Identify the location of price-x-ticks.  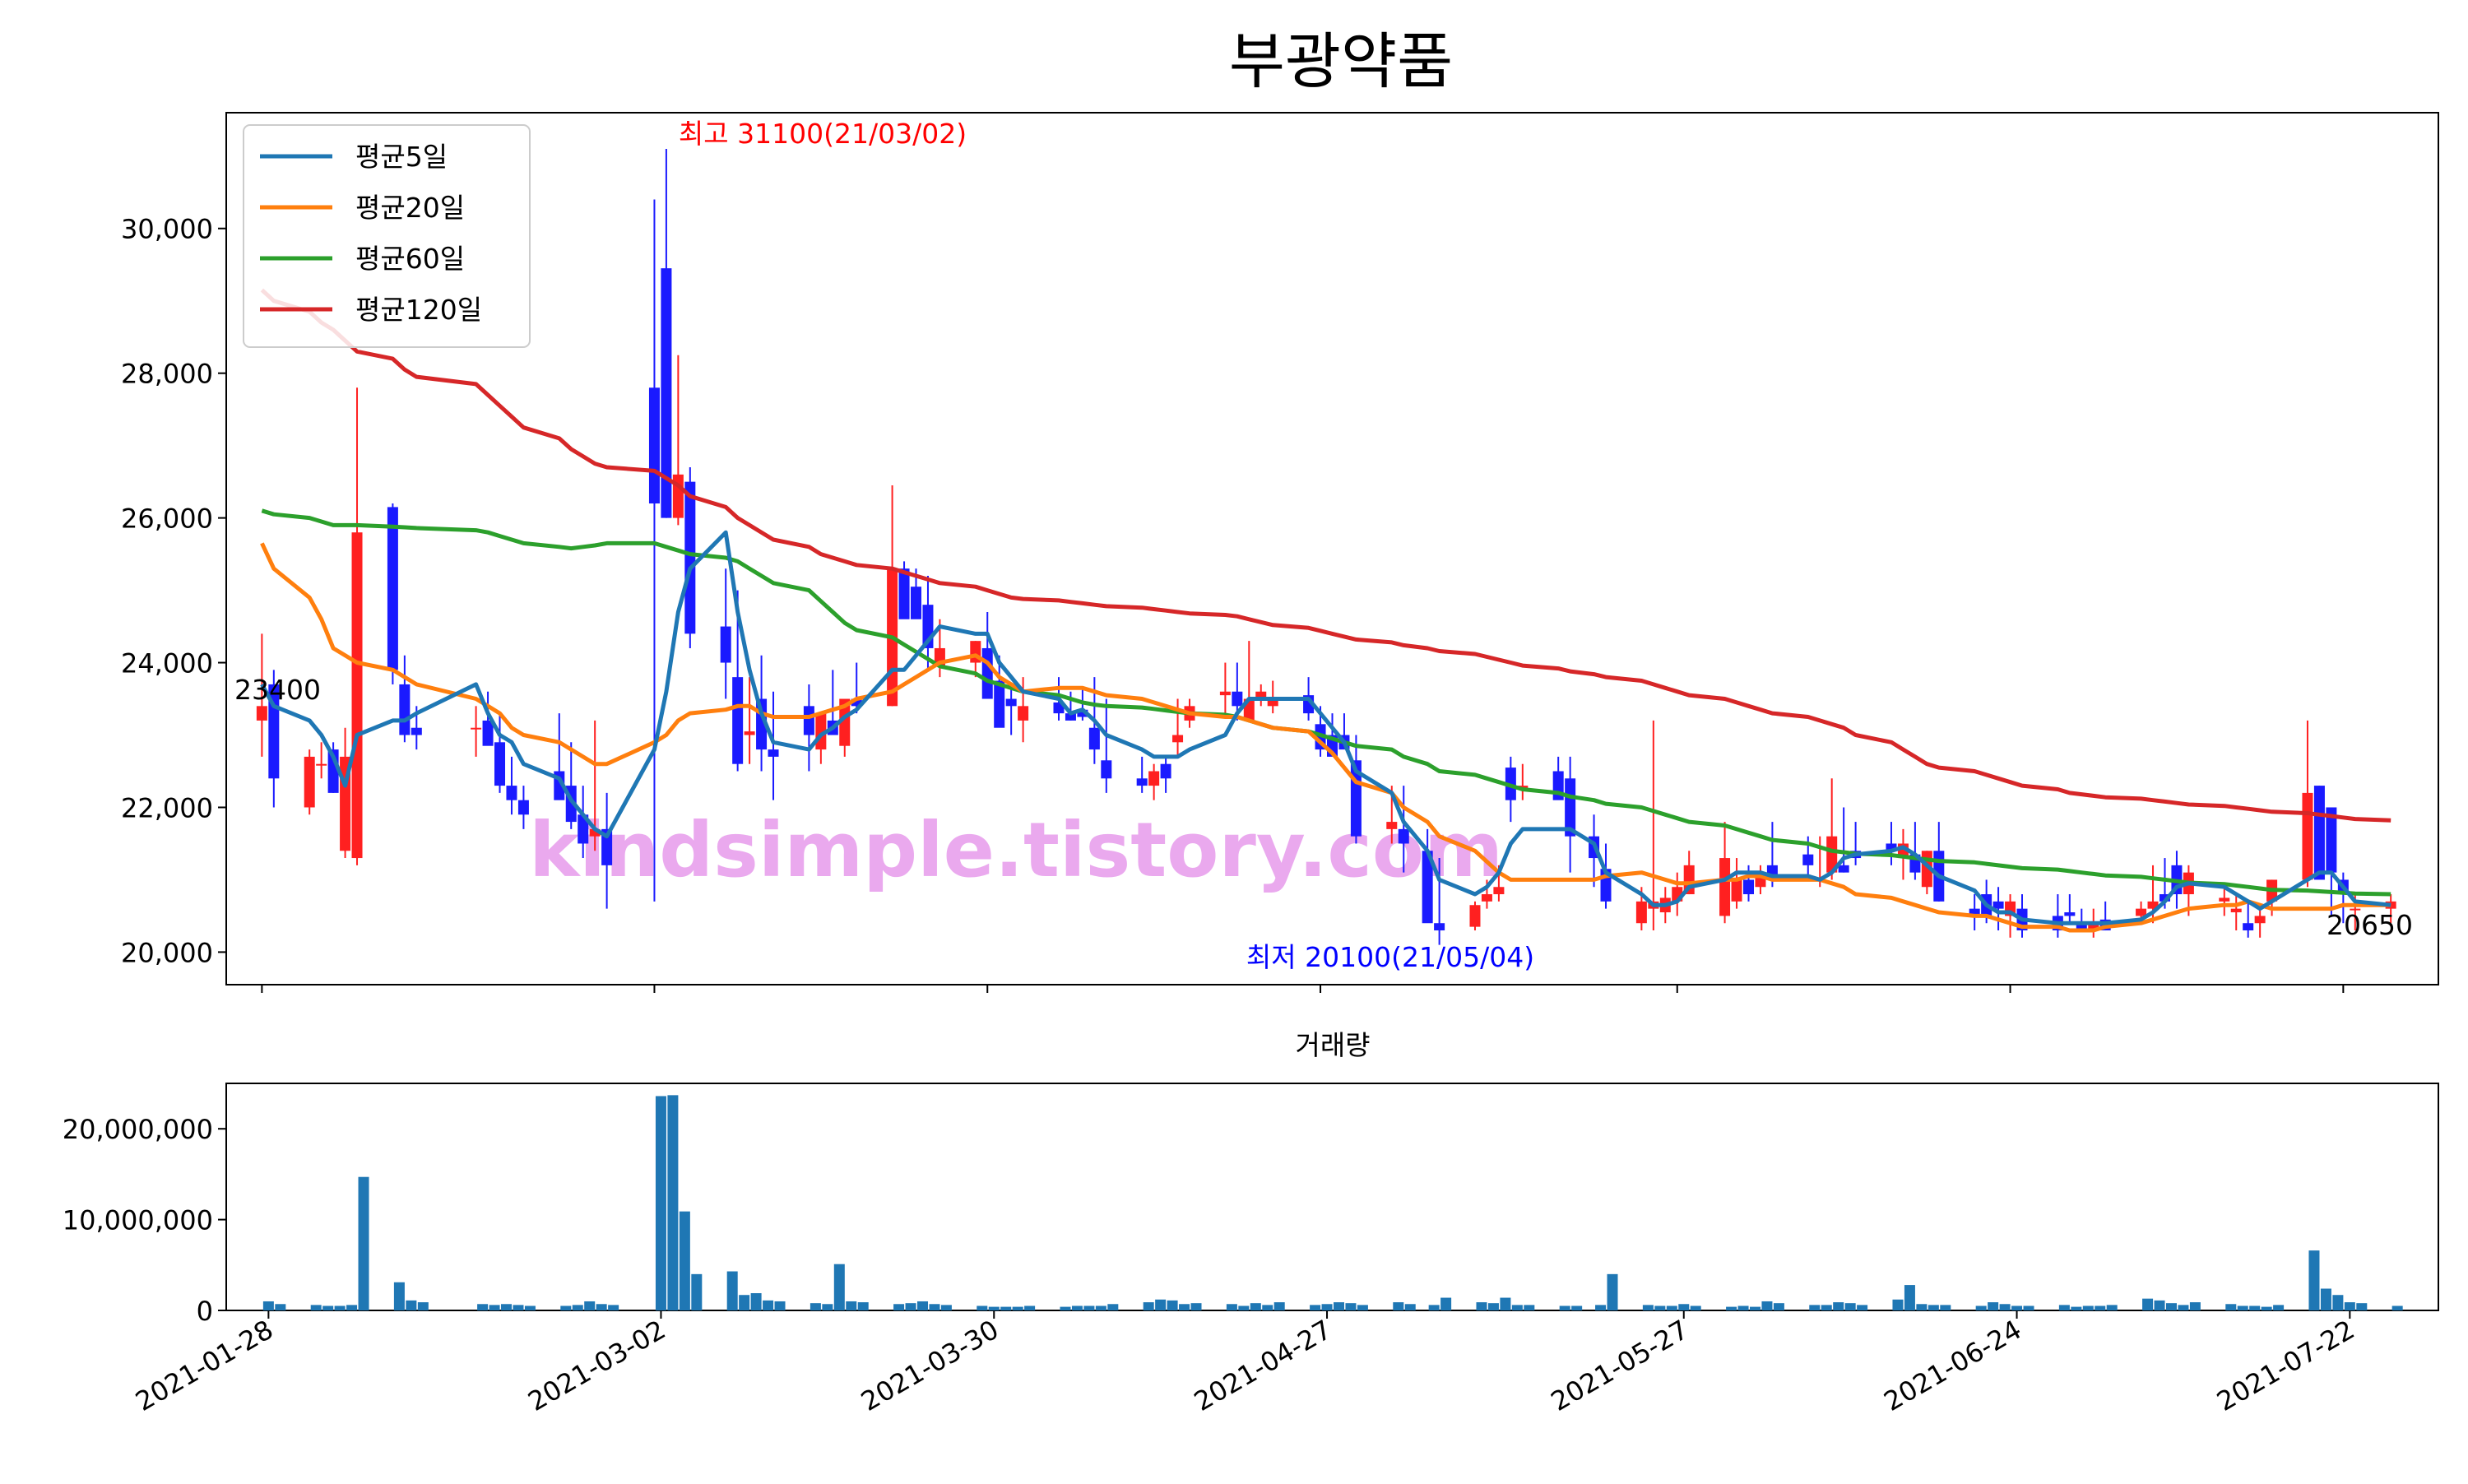
(1303, 989).